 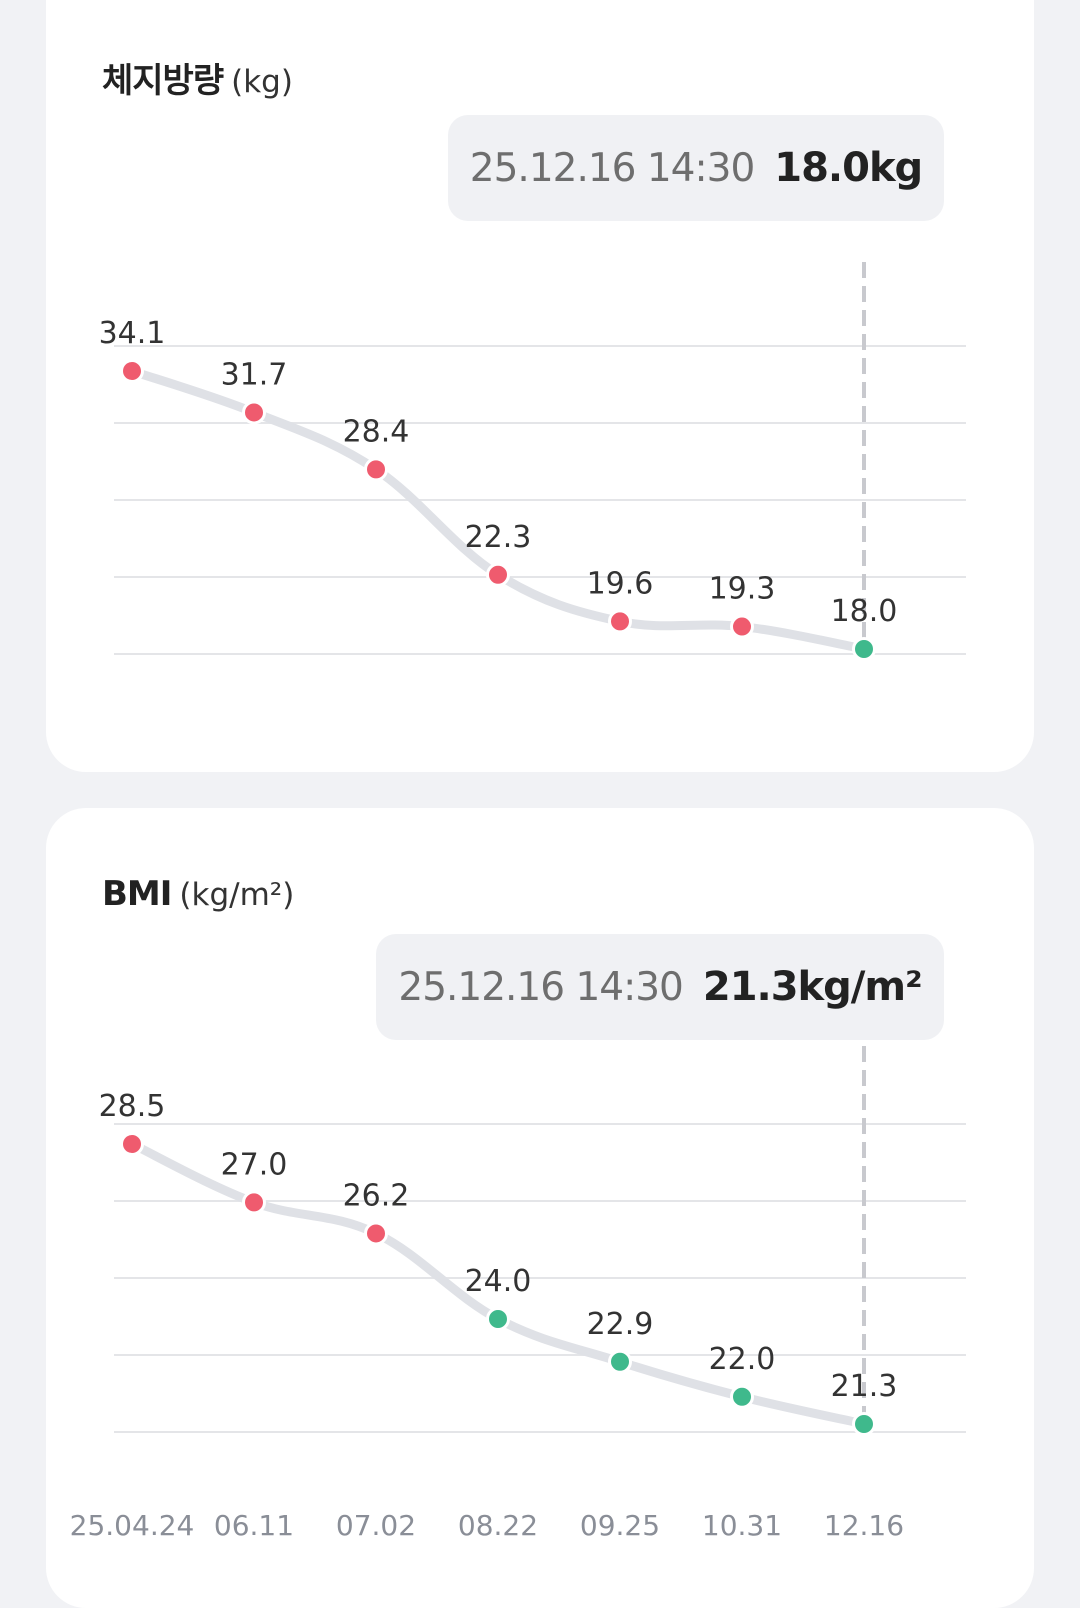 I want to click on bmi-tooltip: 25.12.16 14:30 21.3kg/m², so click(x=660, y=987).